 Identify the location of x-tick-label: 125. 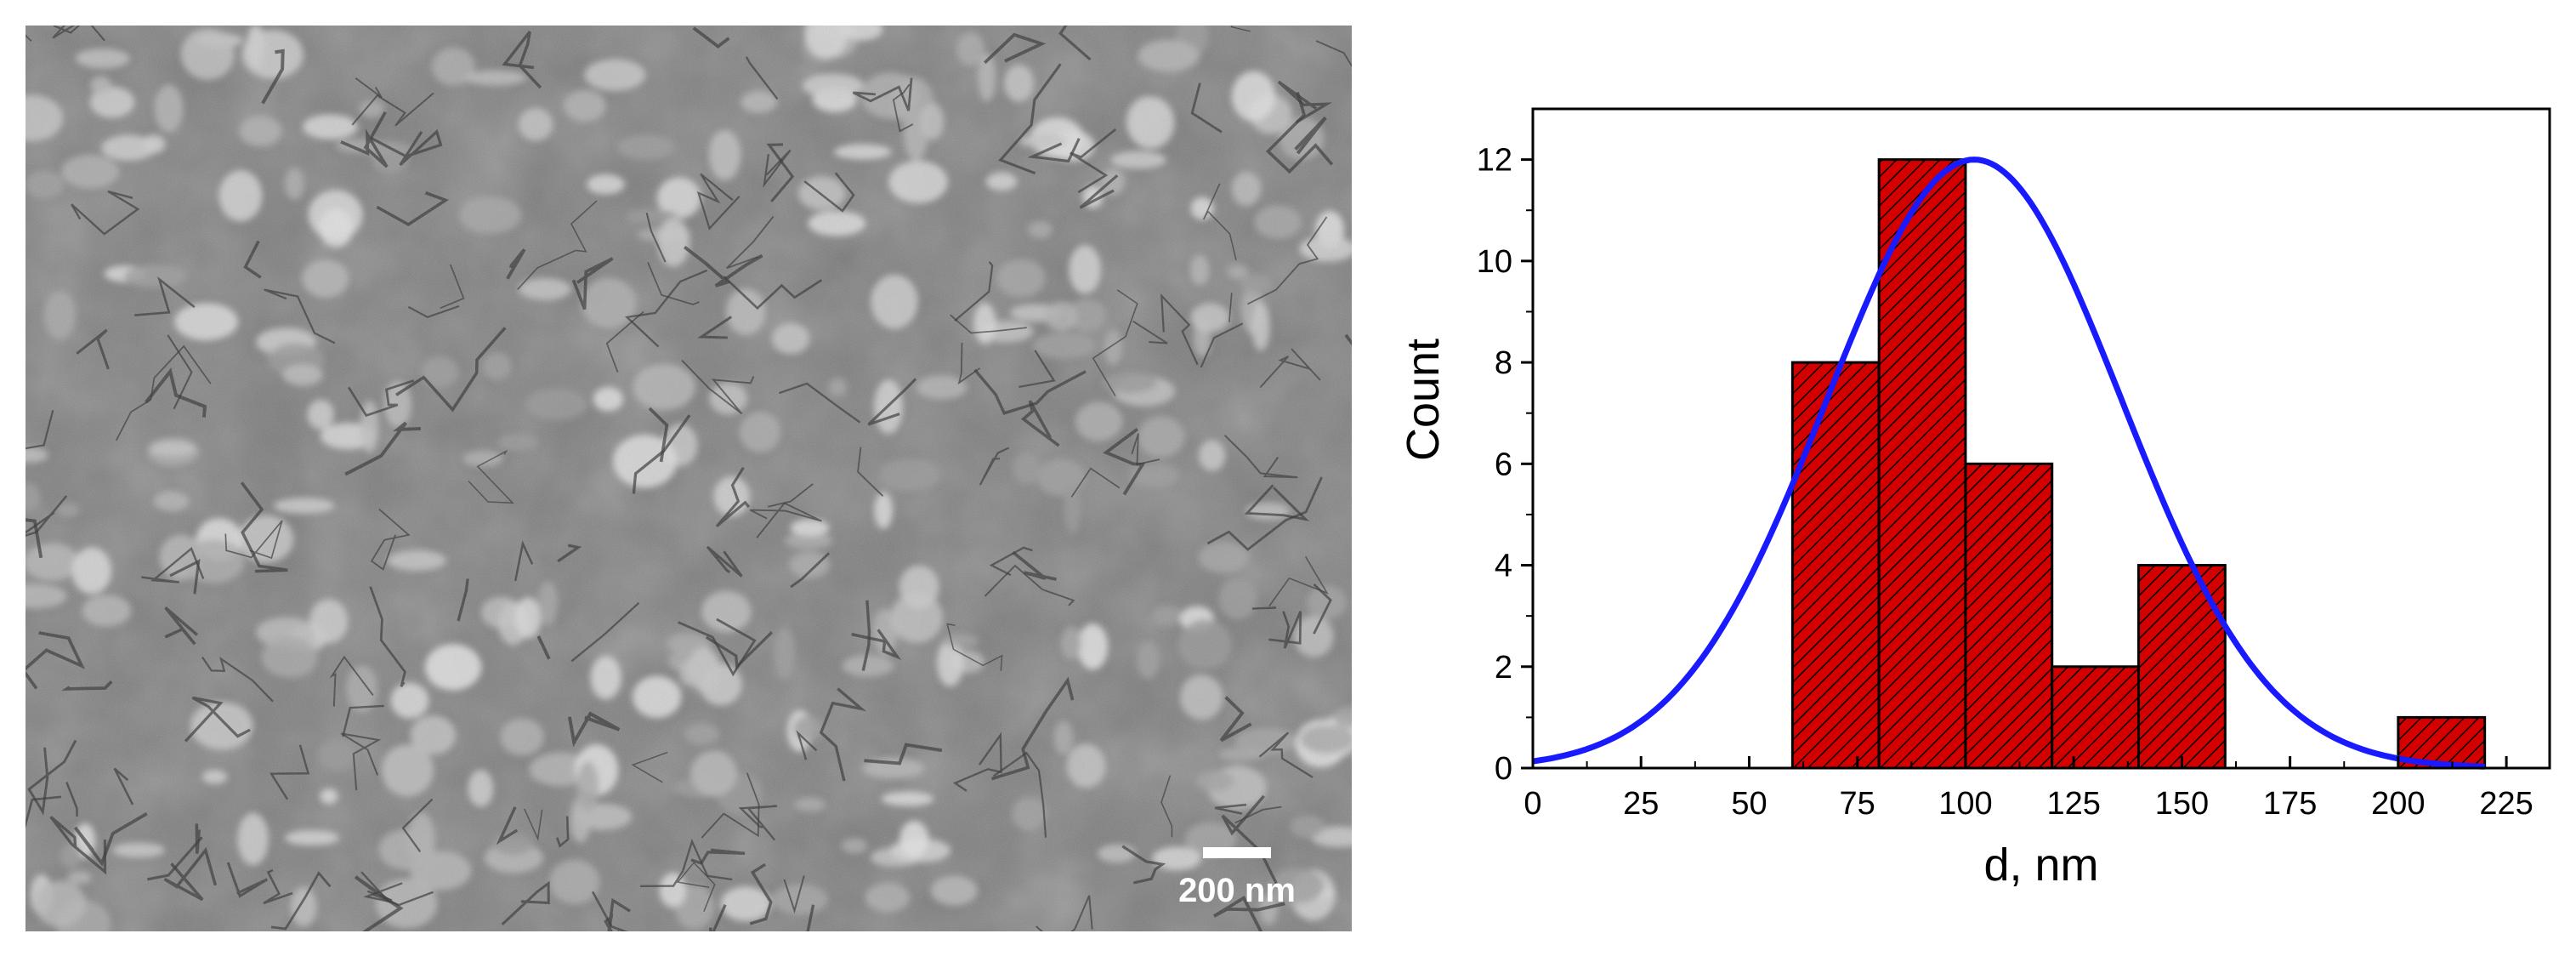
(2073, 804).